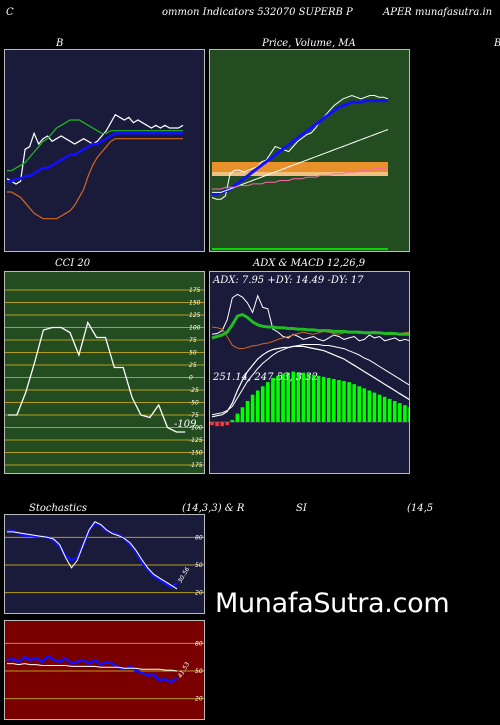  Describe the element at coordinates (257, 12) in the screenshot. I see `header-title-a: ommon Indicators 532070 SUPERB P` at that location.